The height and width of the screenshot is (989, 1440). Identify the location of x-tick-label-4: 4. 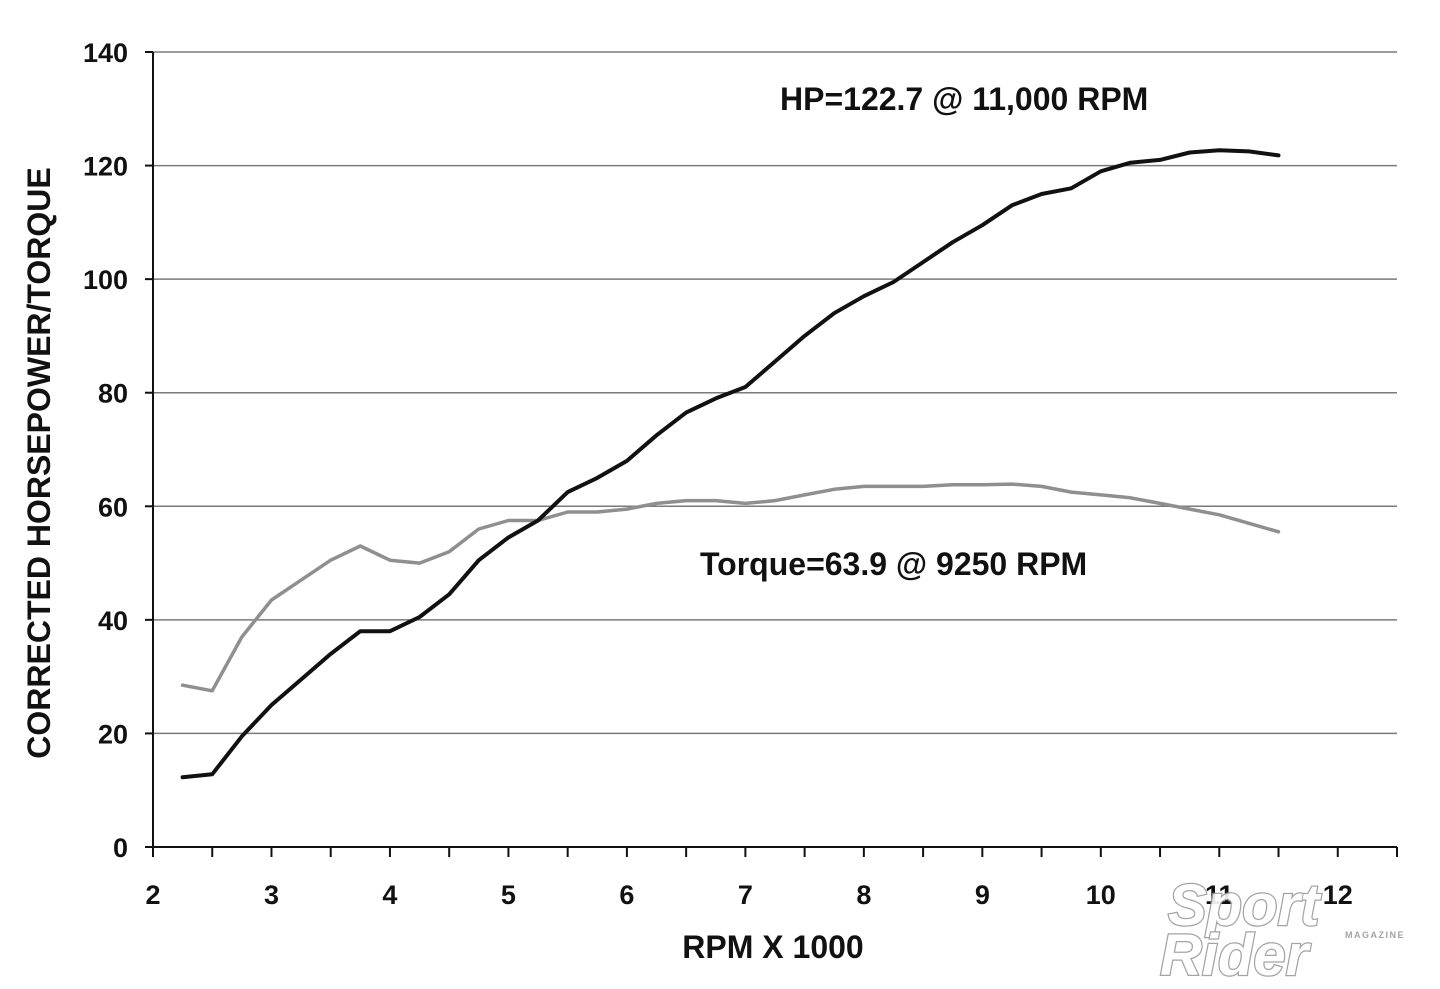
(389, 895).